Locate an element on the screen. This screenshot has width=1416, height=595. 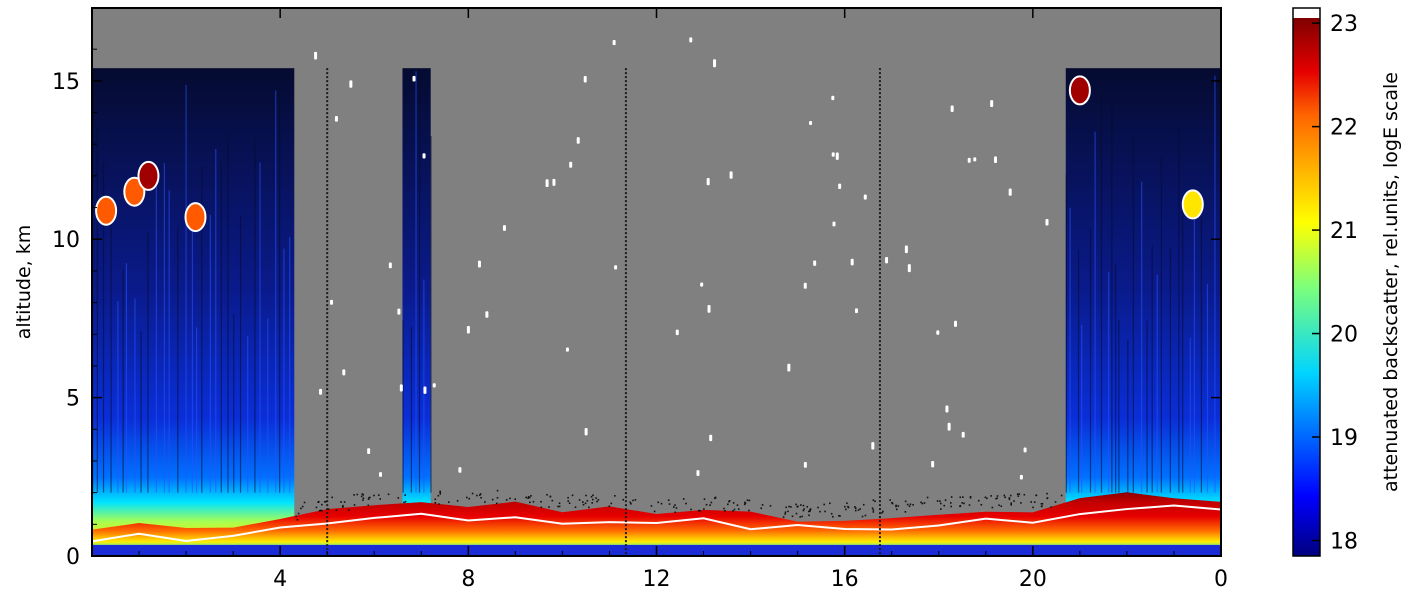
x-tick-label: 12 is located at coordinates (657, 579).